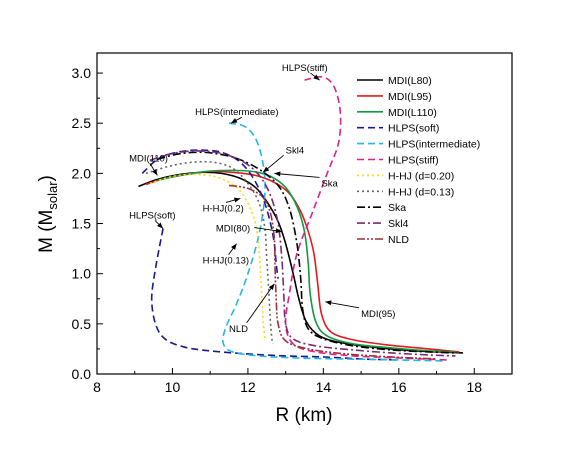  I want to click on annotation-hlps-intermediate: HLPS(intermediate), so click(237, 115).